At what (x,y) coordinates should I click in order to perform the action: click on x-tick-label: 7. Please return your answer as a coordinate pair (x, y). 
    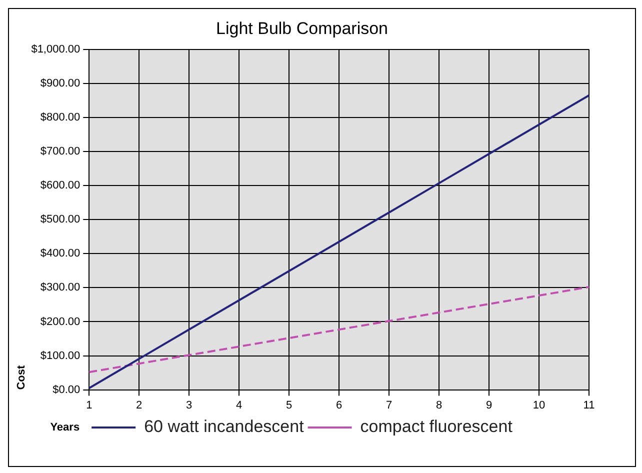
    Looking at the image, I should click on (389, 405).